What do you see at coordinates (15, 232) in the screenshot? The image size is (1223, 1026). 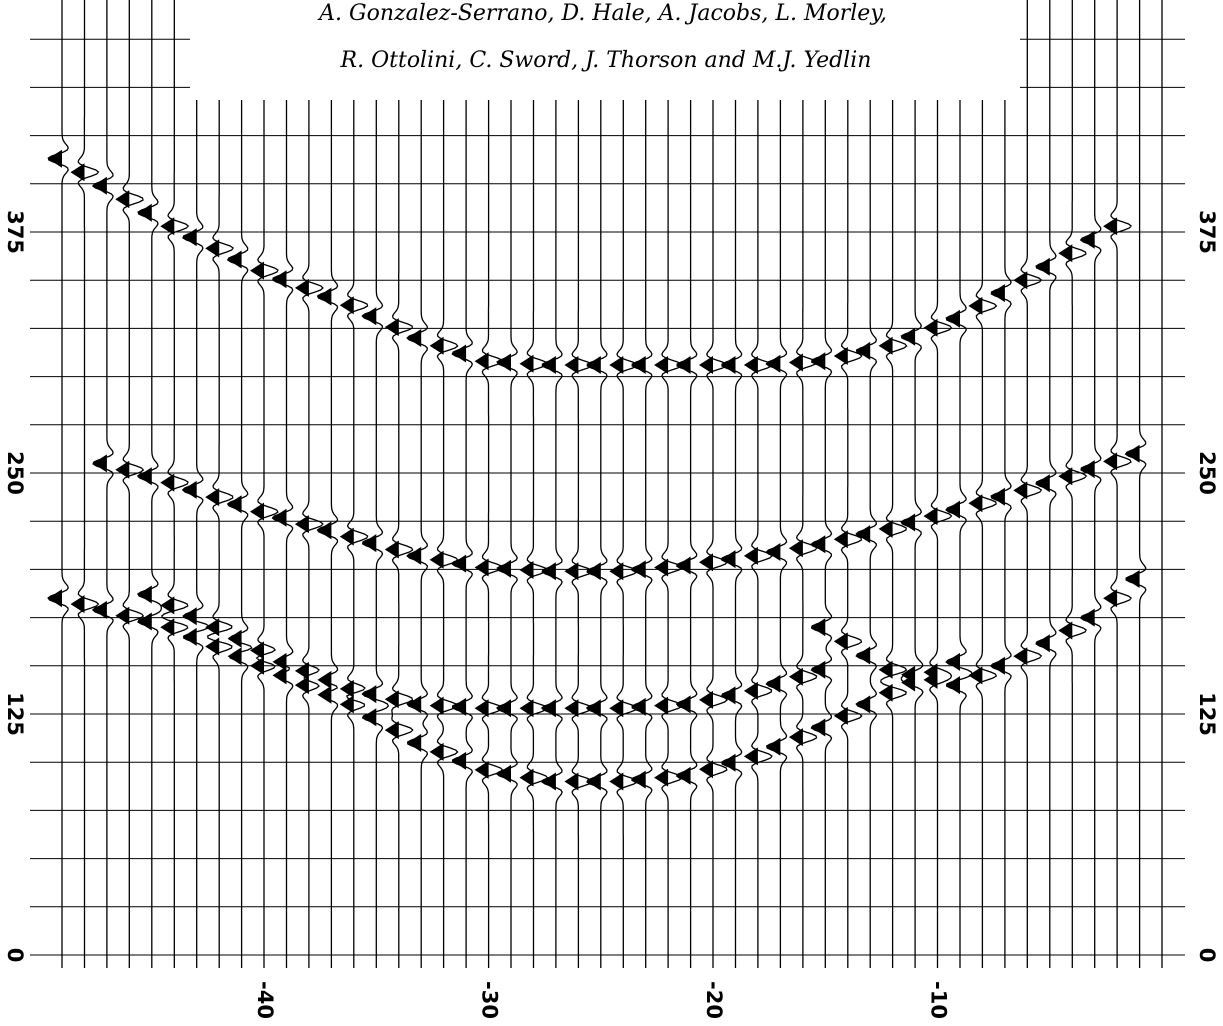 I see `y-tick-label: 375` at bounding box center [15, 232].